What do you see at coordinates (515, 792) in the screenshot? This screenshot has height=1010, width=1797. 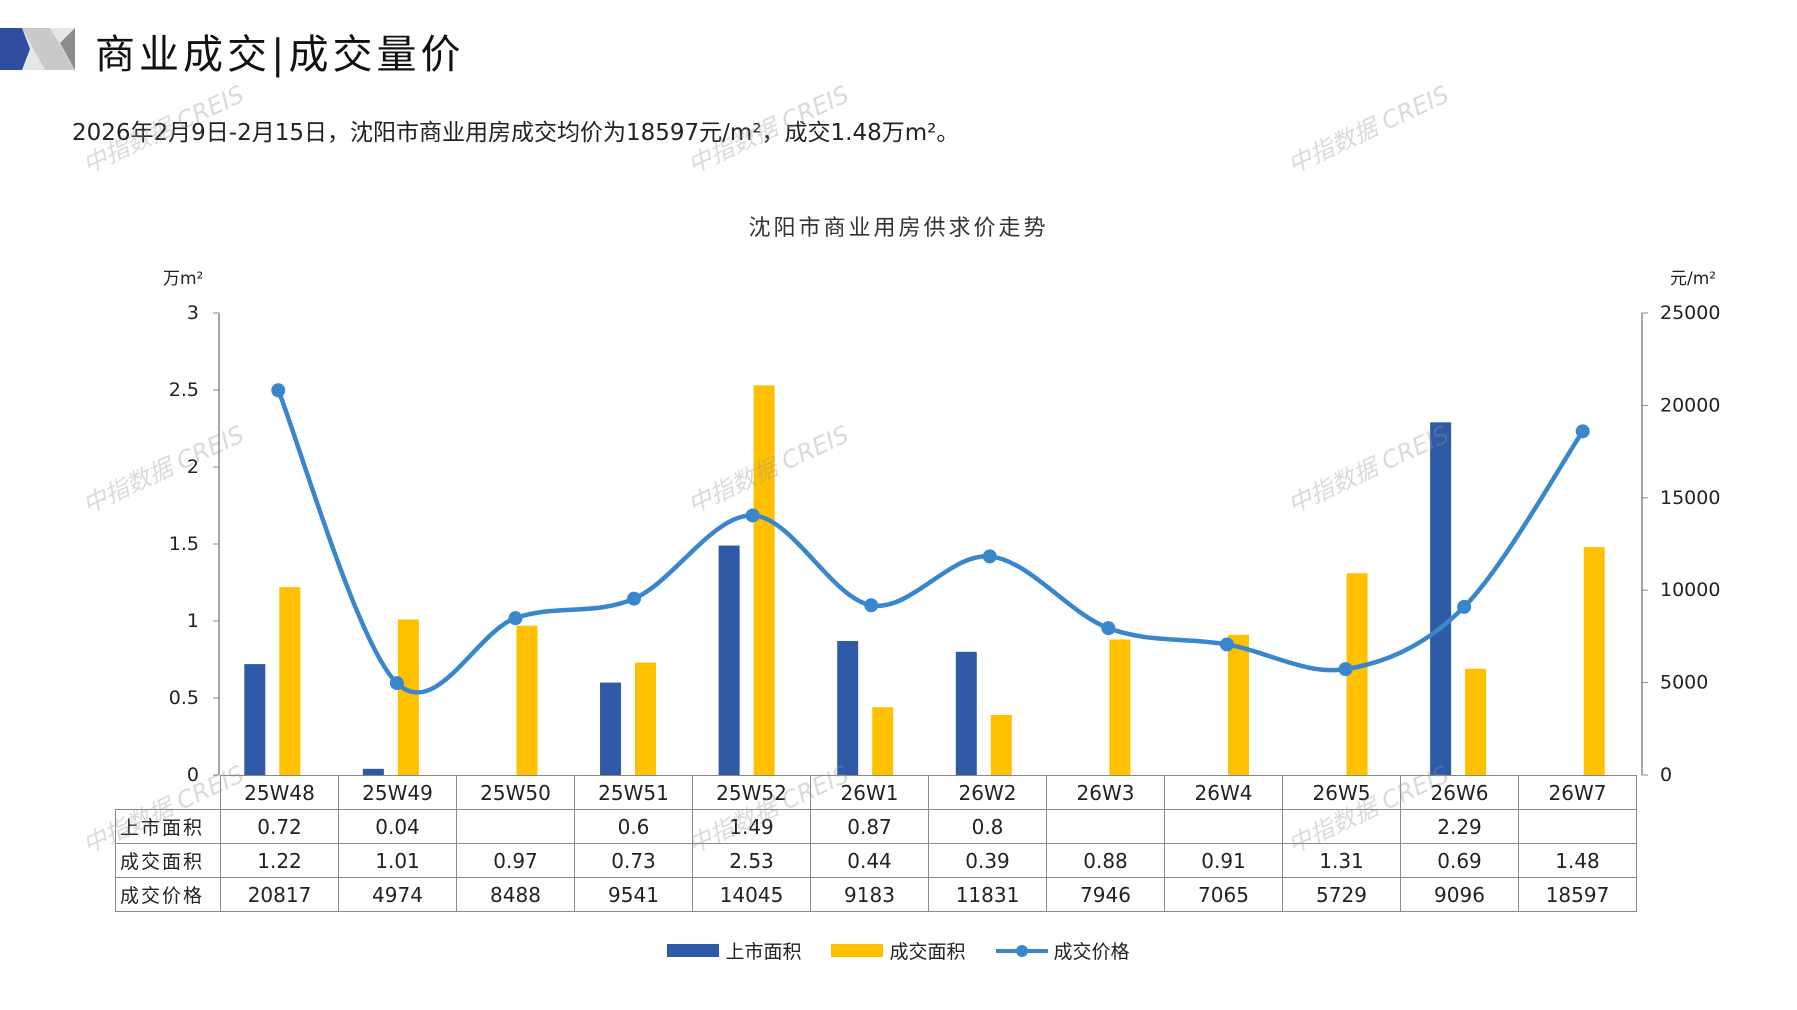 I see `category-label: 25W50` at bounding box center [515, 792].